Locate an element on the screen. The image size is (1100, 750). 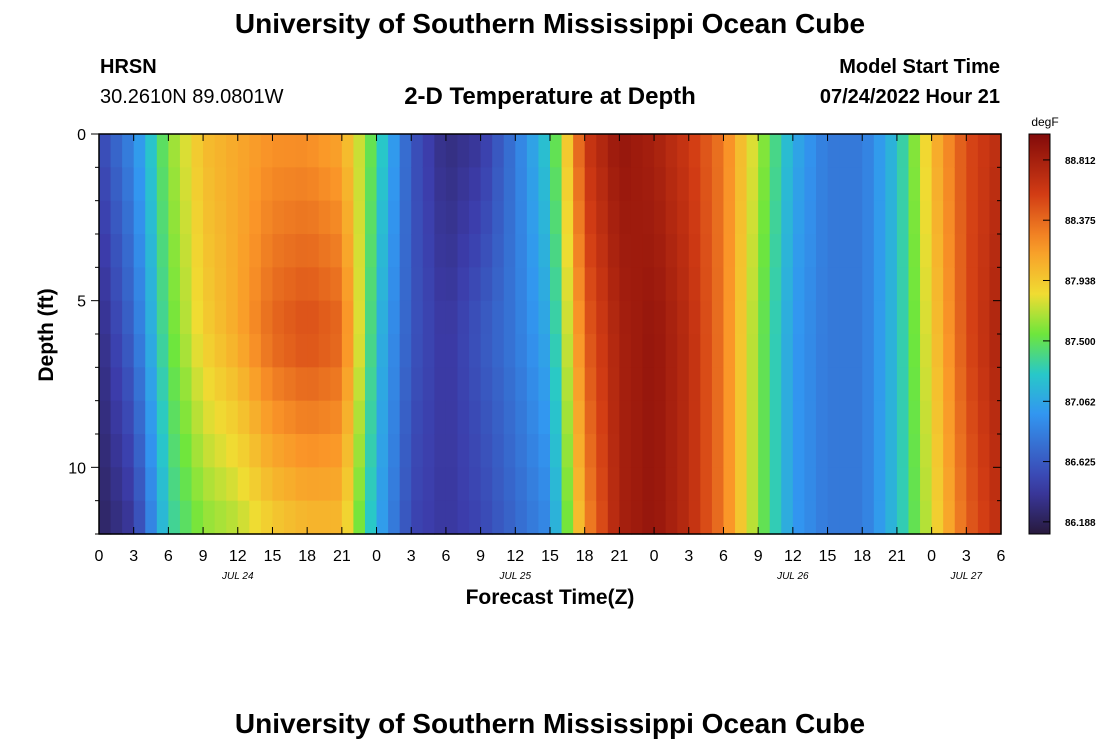
colorbar-tick-label: 86.188 is located at coordinates (1080, 523).